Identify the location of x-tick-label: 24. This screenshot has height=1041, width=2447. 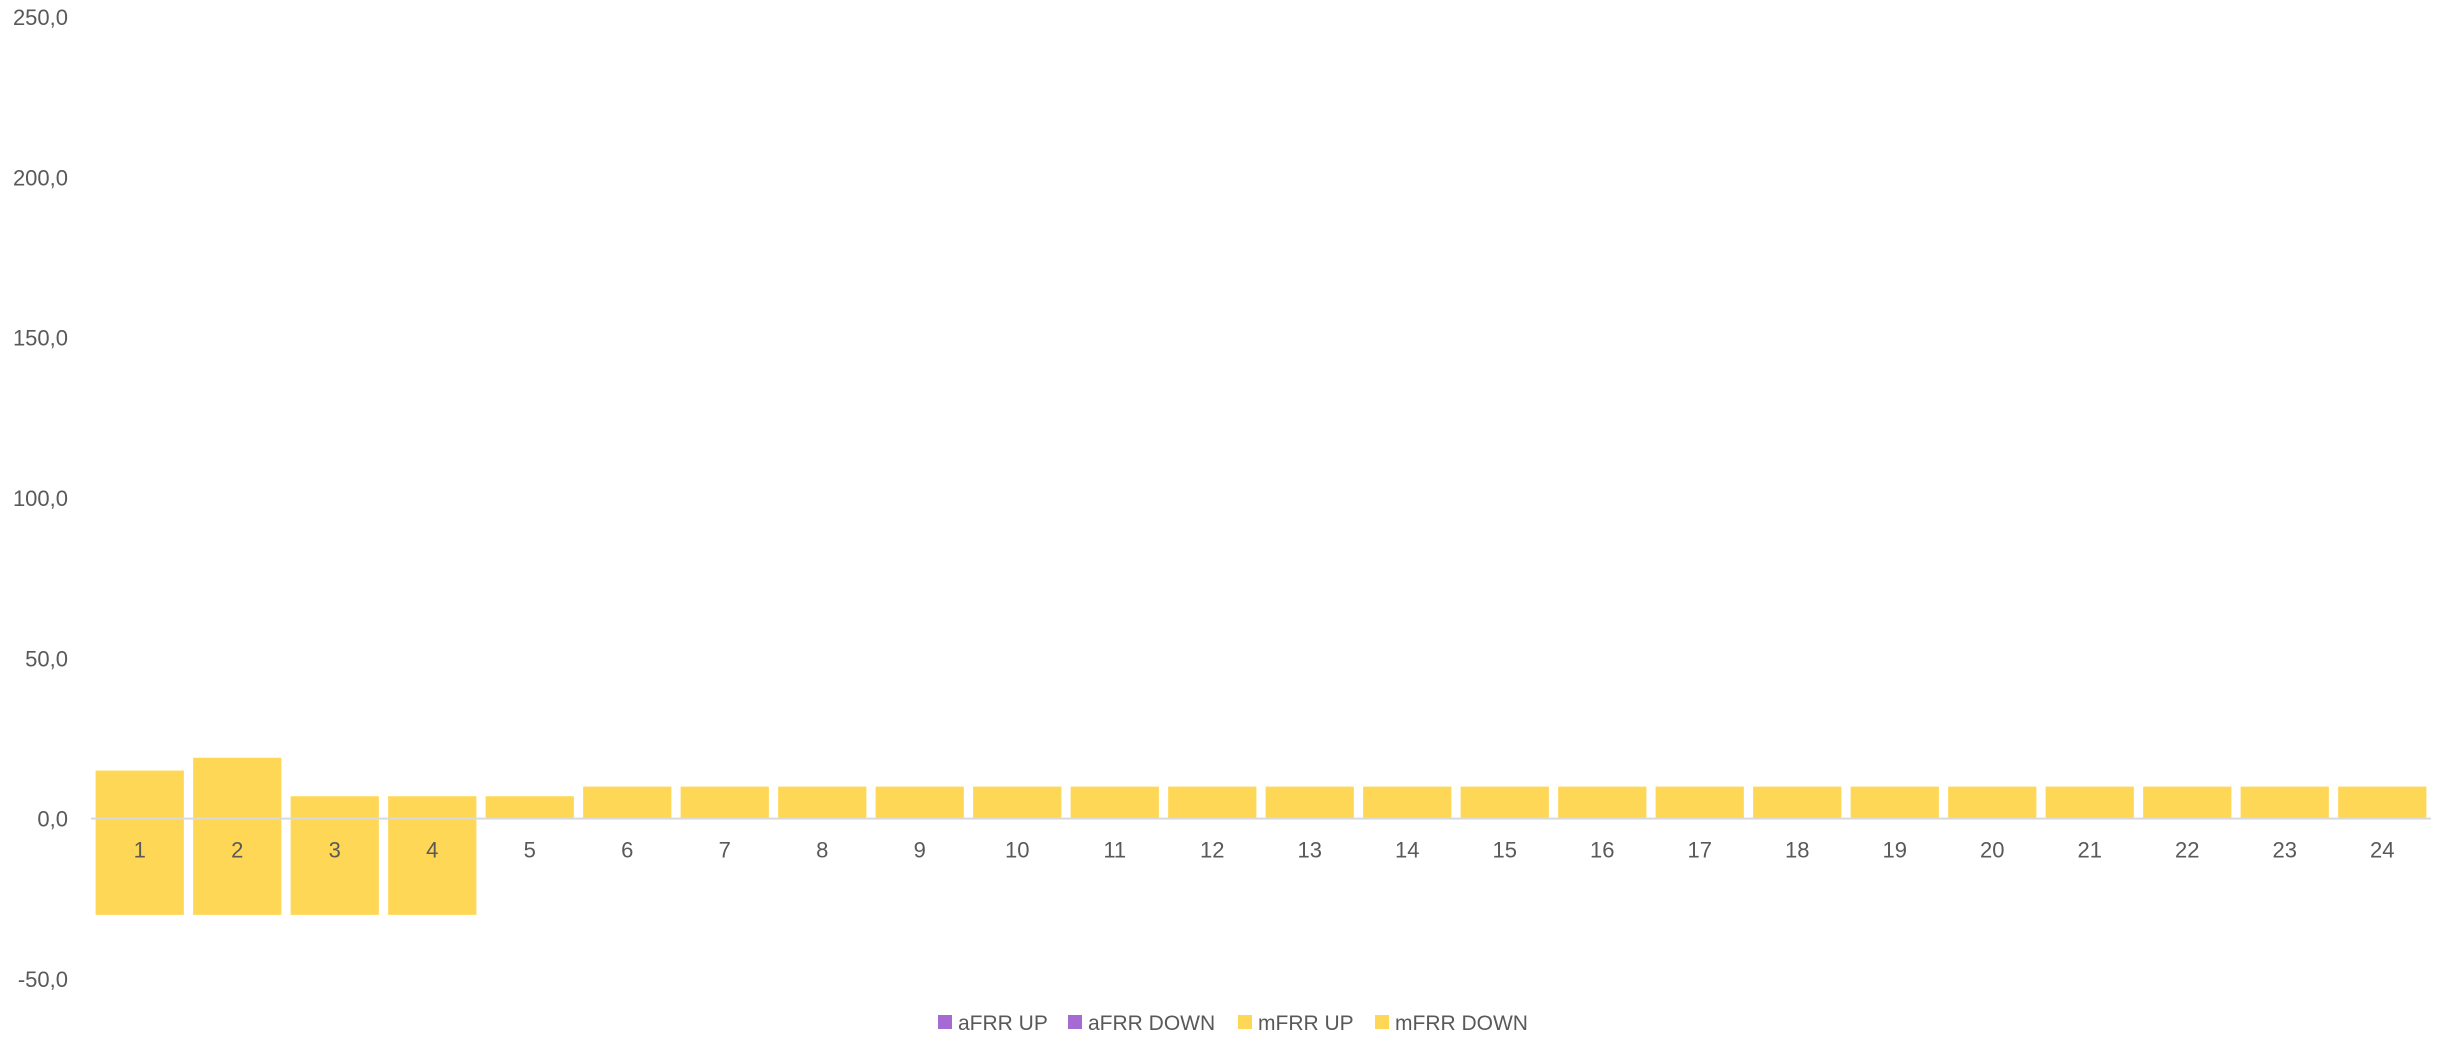
(2382, 850).